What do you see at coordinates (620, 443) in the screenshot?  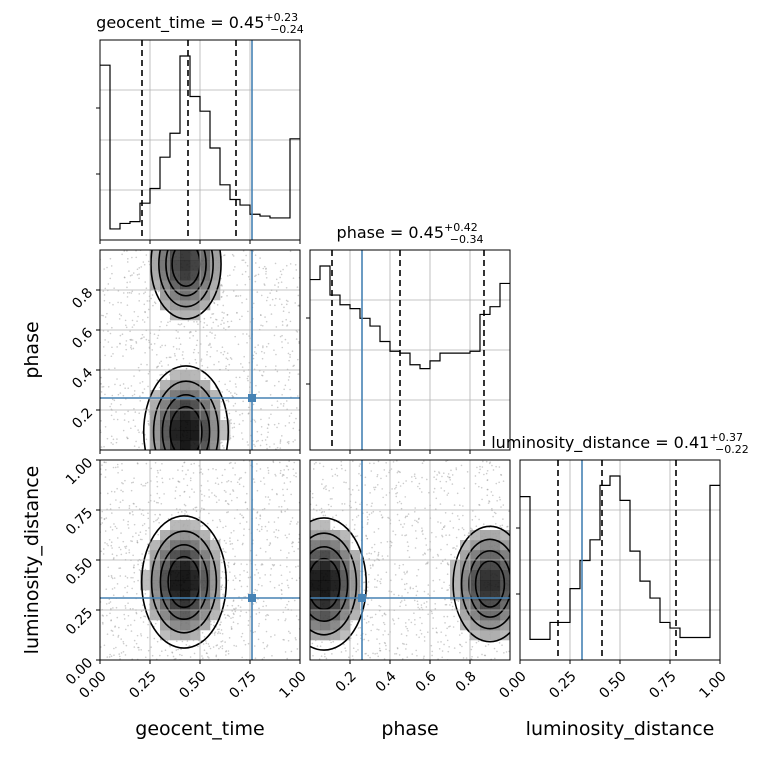 I see `panel-title-luminosity_distance: luminosity_distance = 0.41+0.37 −0.22` at bounding box center [620, 443].